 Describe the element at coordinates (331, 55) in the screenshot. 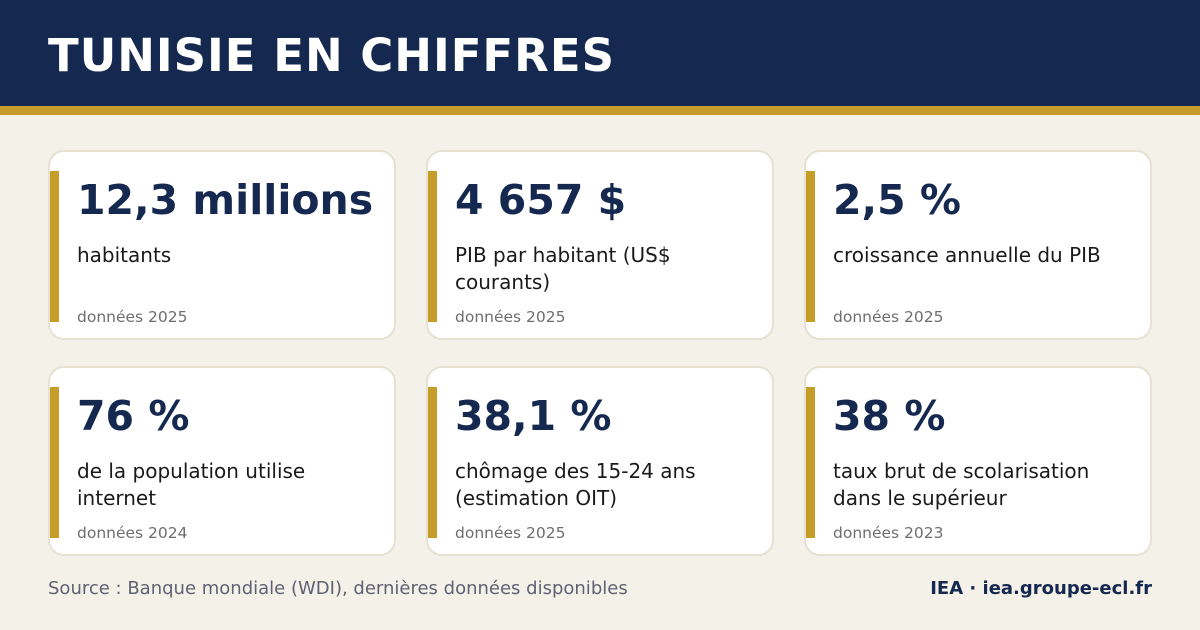

I see `page-title: TUNISIE EN CHIFFRES` at that location.